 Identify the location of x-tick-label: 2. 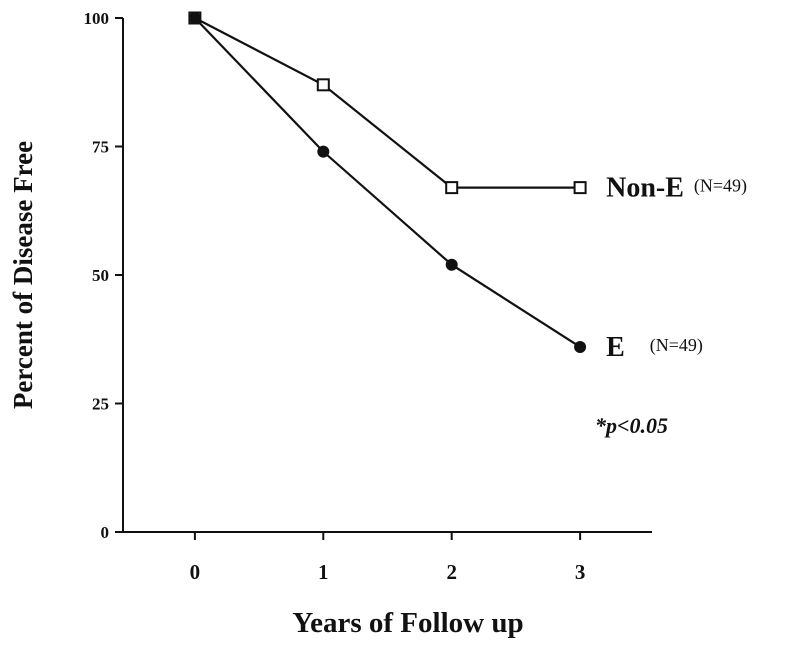
(451, 572).